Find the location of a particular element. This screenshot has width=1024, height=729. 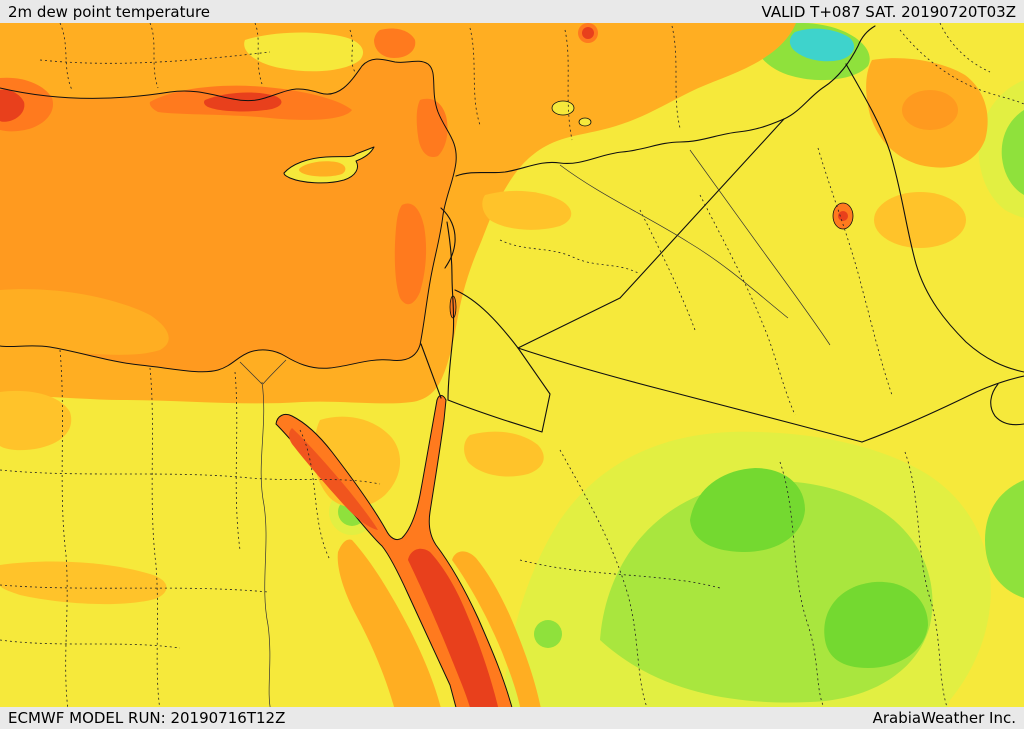

gulf-of-suez-core is located at coordinates (333, 479).